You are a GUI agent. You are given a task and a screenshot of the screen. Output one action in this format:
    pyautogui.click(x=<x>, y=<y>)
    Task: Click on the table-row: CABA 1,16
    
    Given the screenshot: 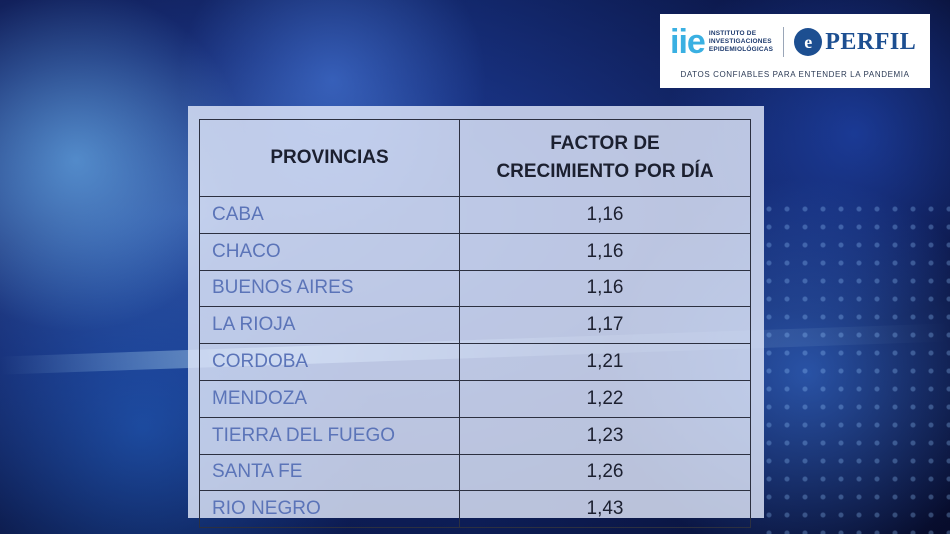 What is the action you would take?
    pyautogui.click(x=475, y=215)
    